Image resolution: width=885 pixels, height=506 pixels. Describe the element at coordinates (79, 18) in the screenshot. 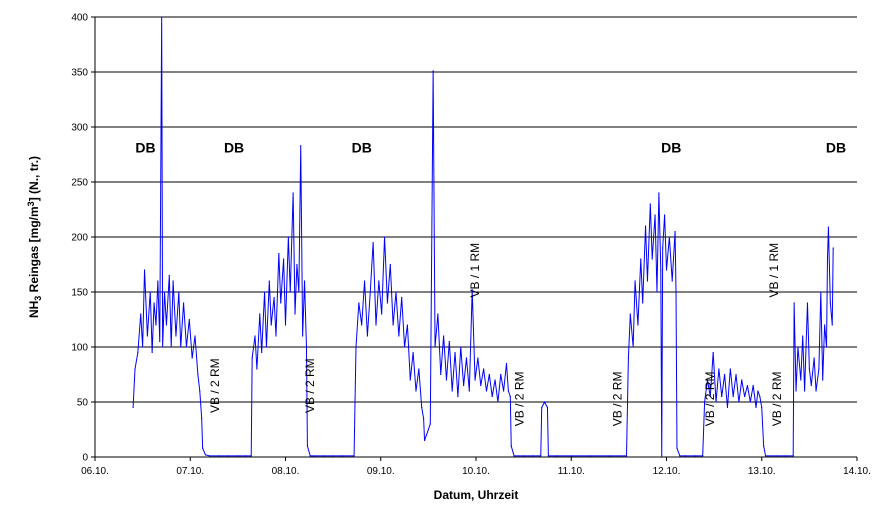

I see `y-tick-label: 400` at that location.